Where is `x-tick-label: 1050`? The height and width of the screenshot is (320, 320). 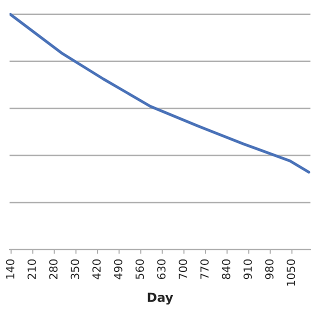
x-tick-label: 1050 is located at coordinates (291, 272).